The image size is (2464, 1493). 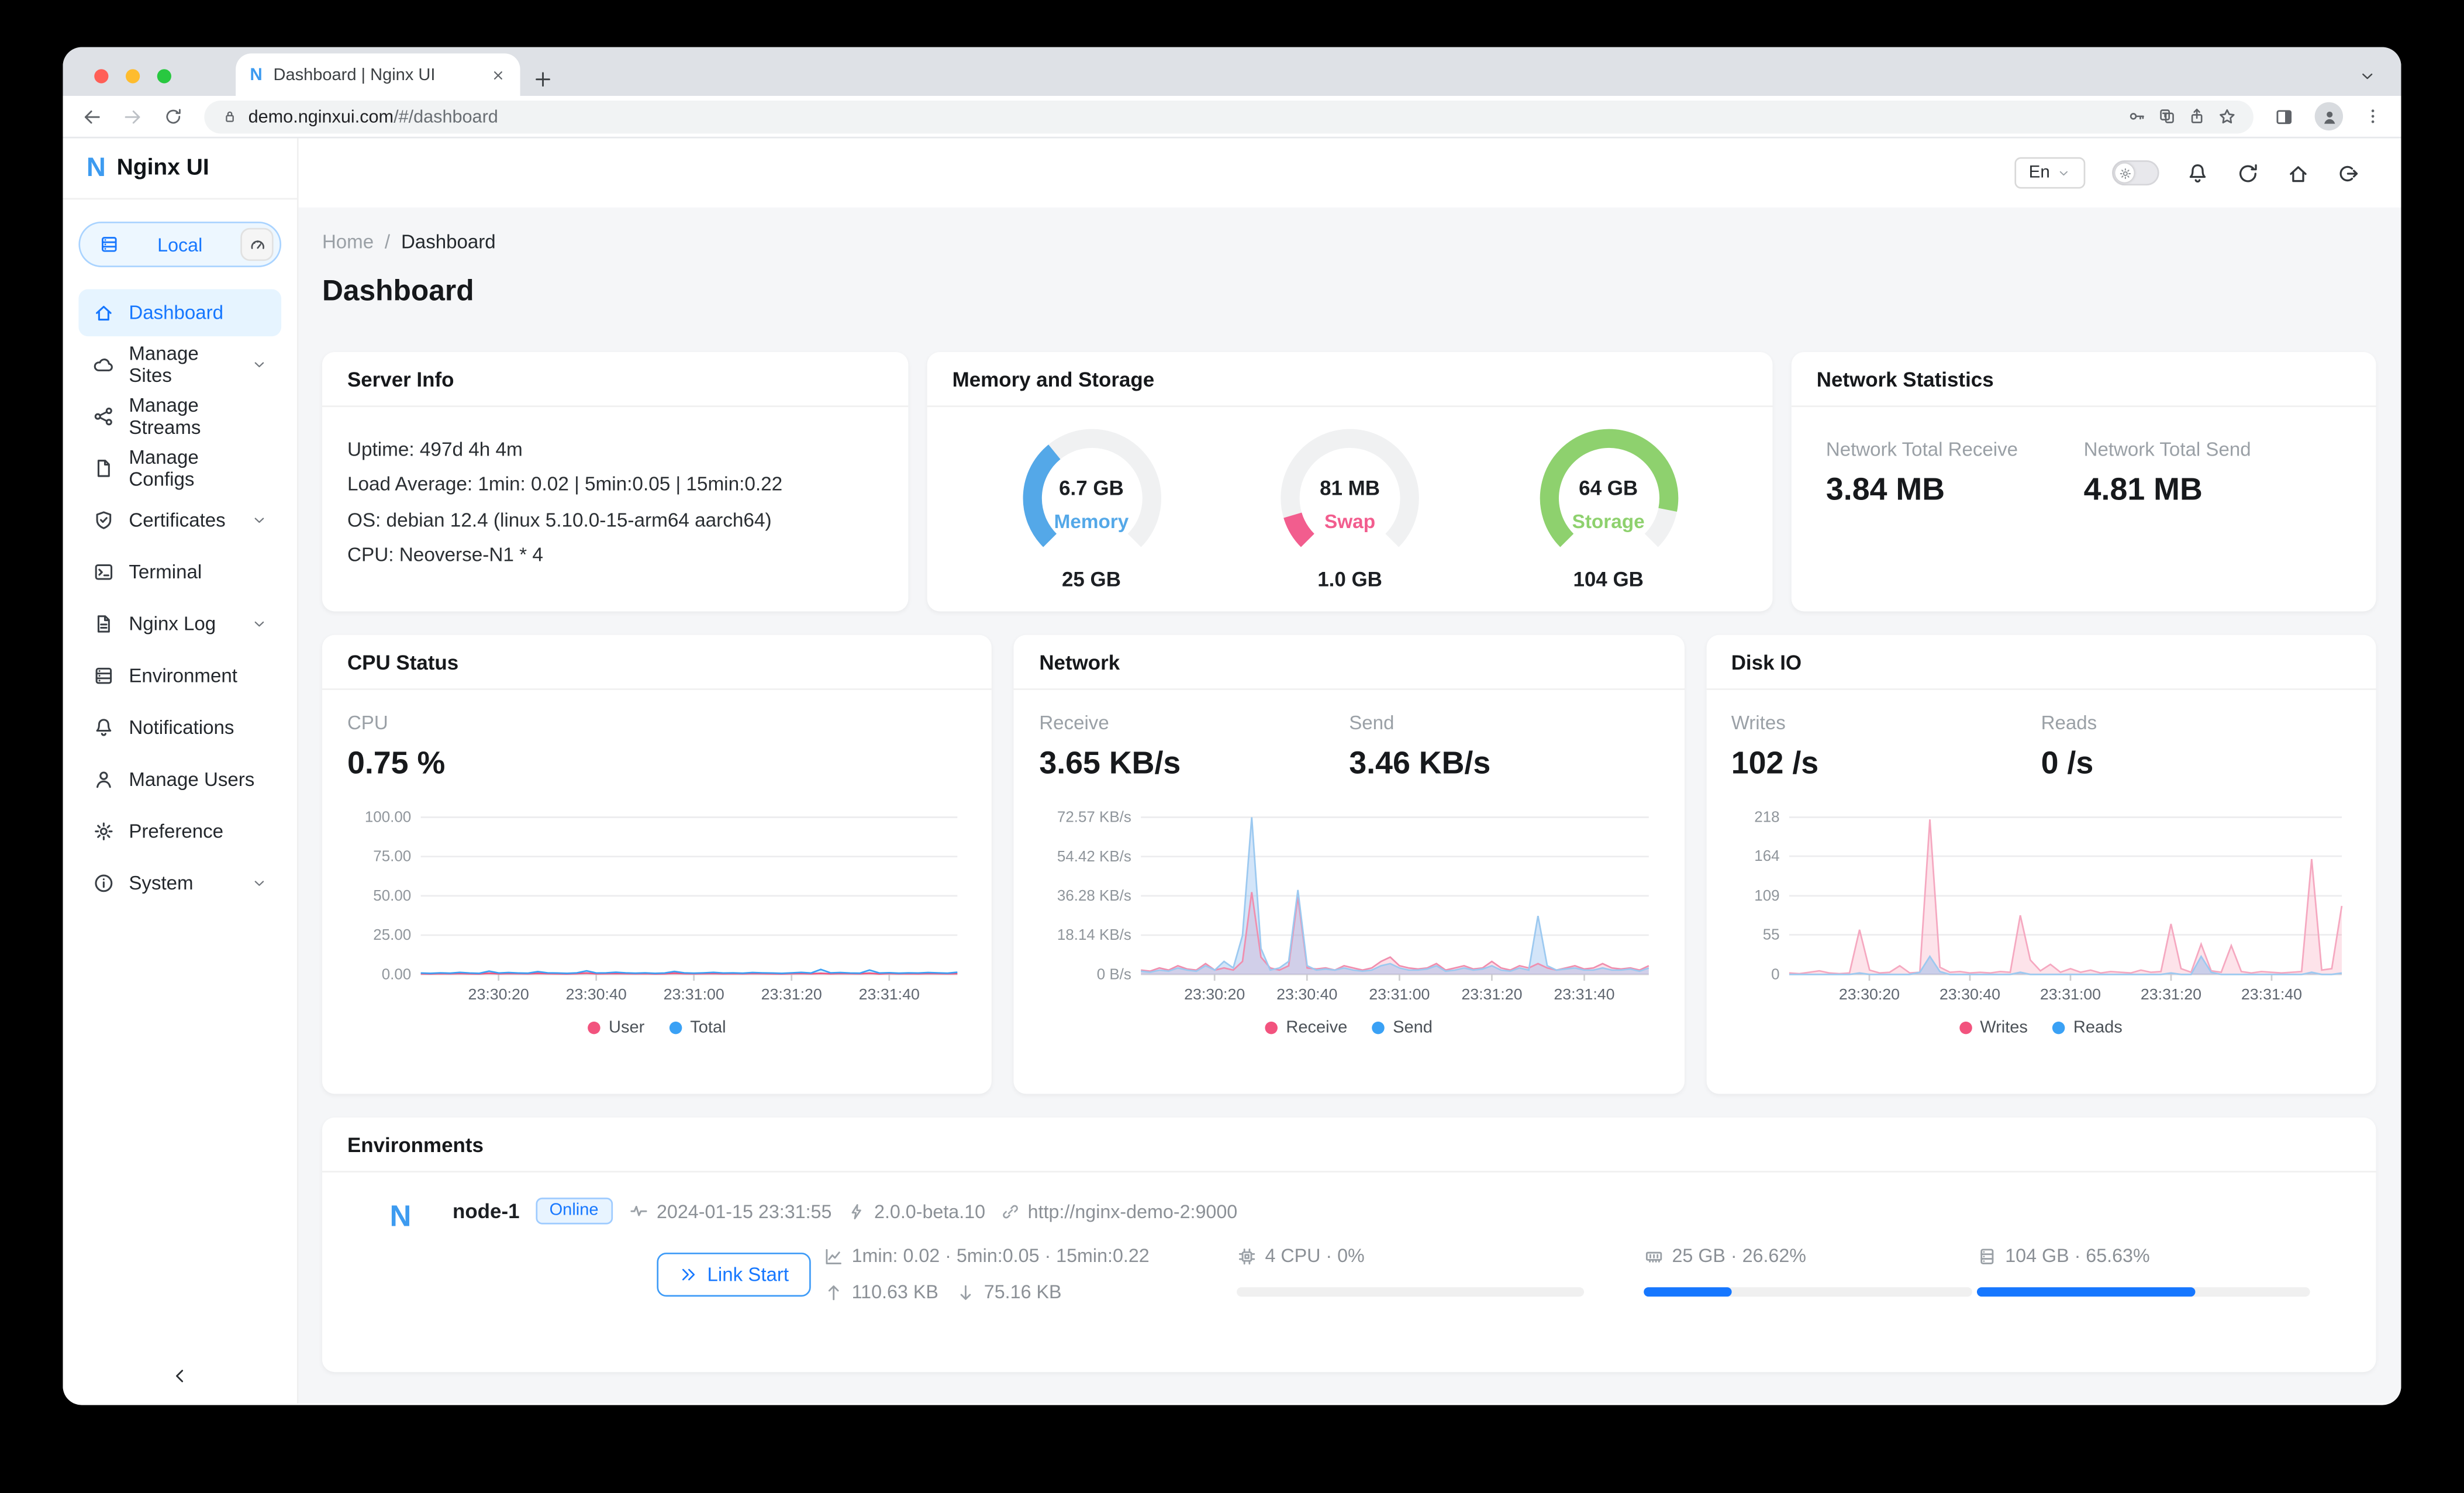 I want to click on legend-send: Send, so click(x=1403, y=1028).